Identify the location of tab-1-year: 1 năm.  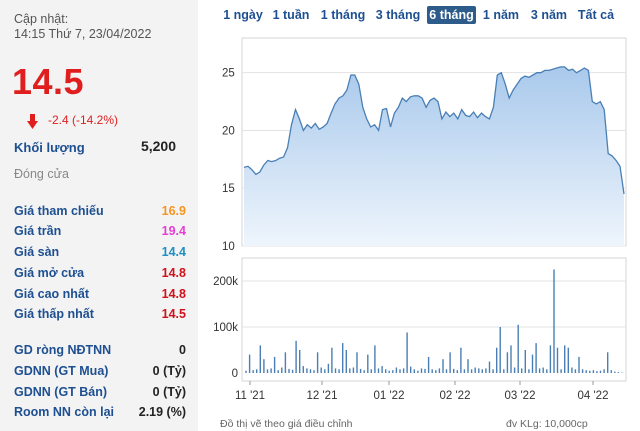
(501, 15).